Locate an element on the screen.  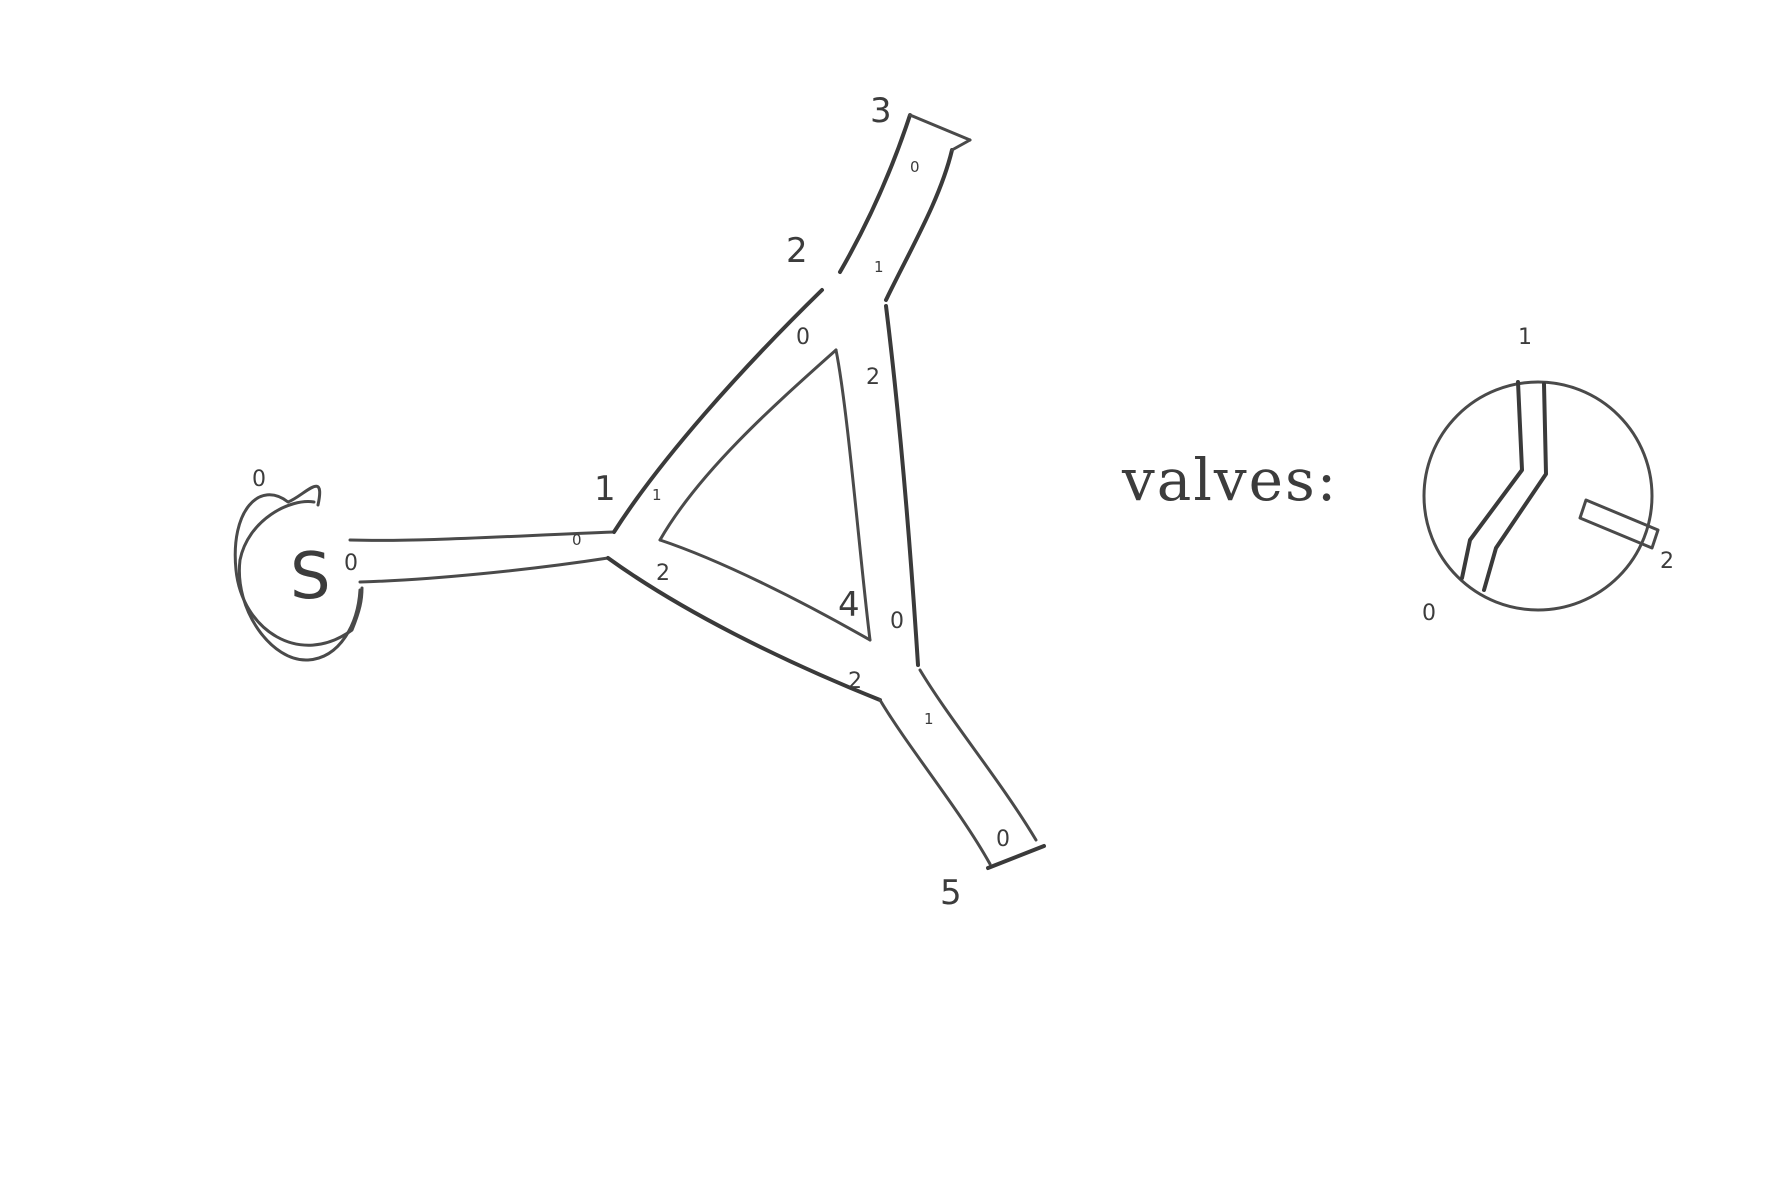
pipe-outlet-bottom is located at coordinates (962, 769).